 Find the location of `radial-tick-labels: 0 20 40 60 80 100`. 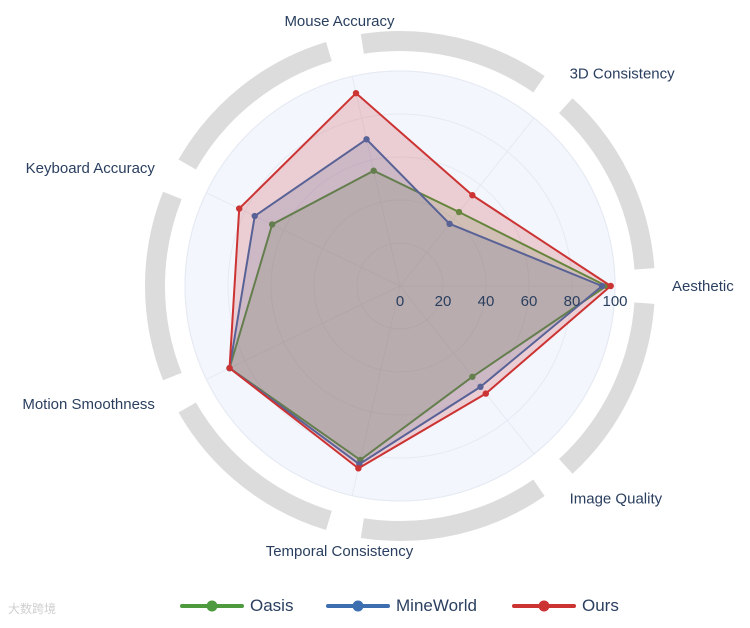

radial-tick-labels: 0 20 40 60 80 100 is located at coordinates (512, 301).